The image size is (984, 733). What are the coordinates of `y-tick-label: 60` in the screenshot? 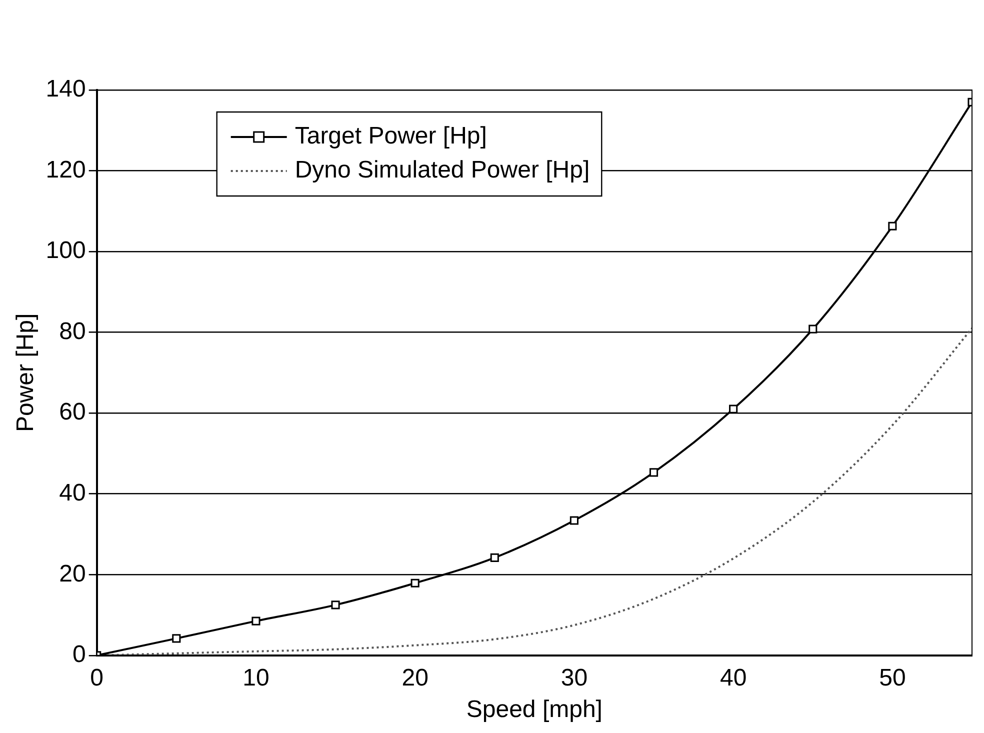 It's located at (72, 412).